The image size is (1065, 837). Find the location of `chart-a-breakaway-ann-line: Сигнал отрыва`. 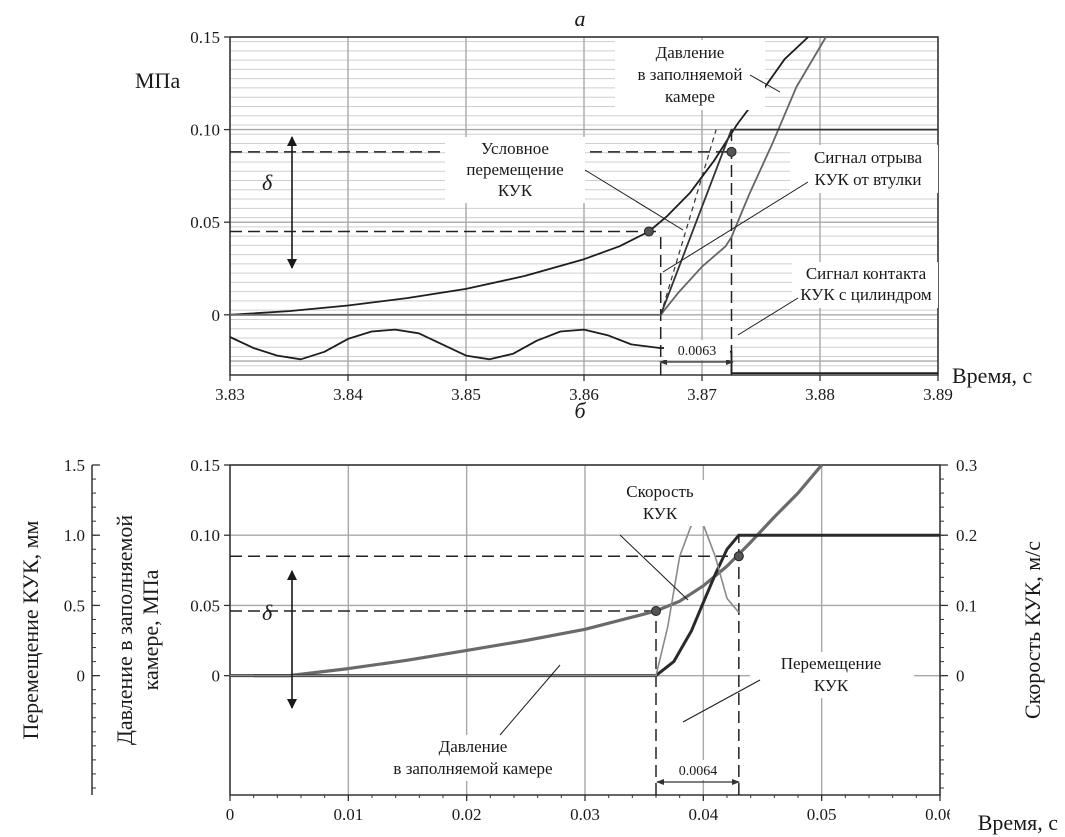

chart-a-breakaway-ann-line: Сигнал отрыва is located at coordinates (868, 157).